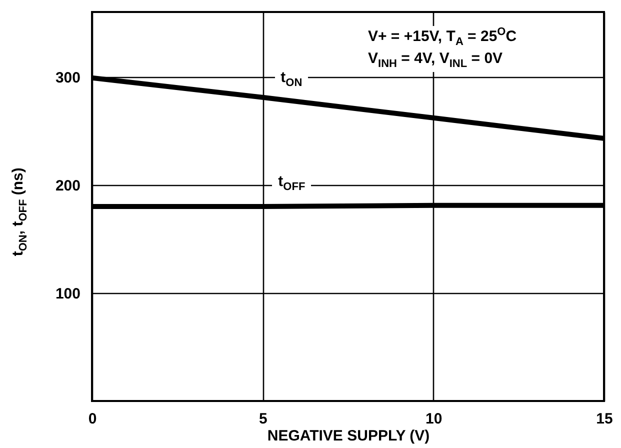 The height and width of the screenshot is (448, 621). What do you see at coordinates (433, 419) in the screenshot?
I see `x-tick-label: 10` at bounding box center [433, 419].